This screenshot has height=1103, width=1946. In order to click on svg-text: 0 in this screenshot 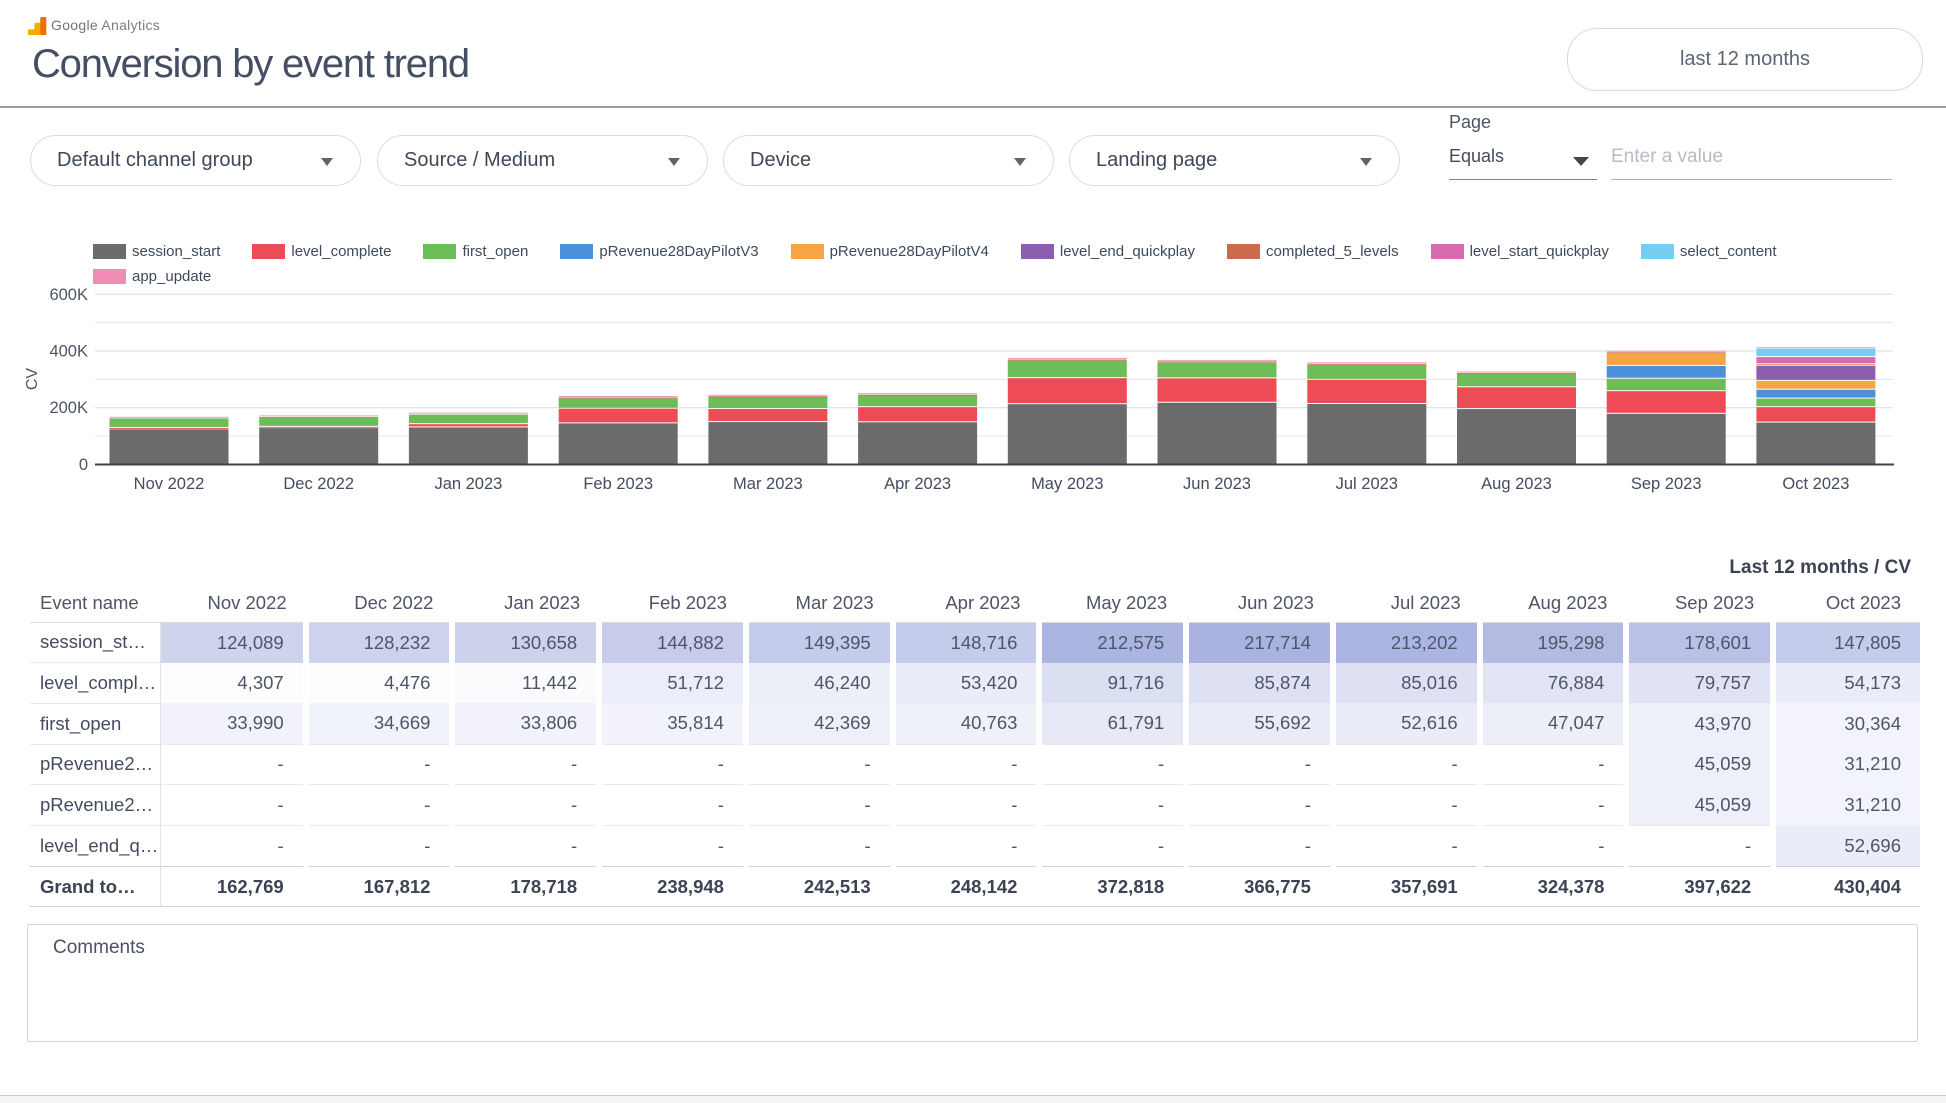, I will do `click(83, 465)`.